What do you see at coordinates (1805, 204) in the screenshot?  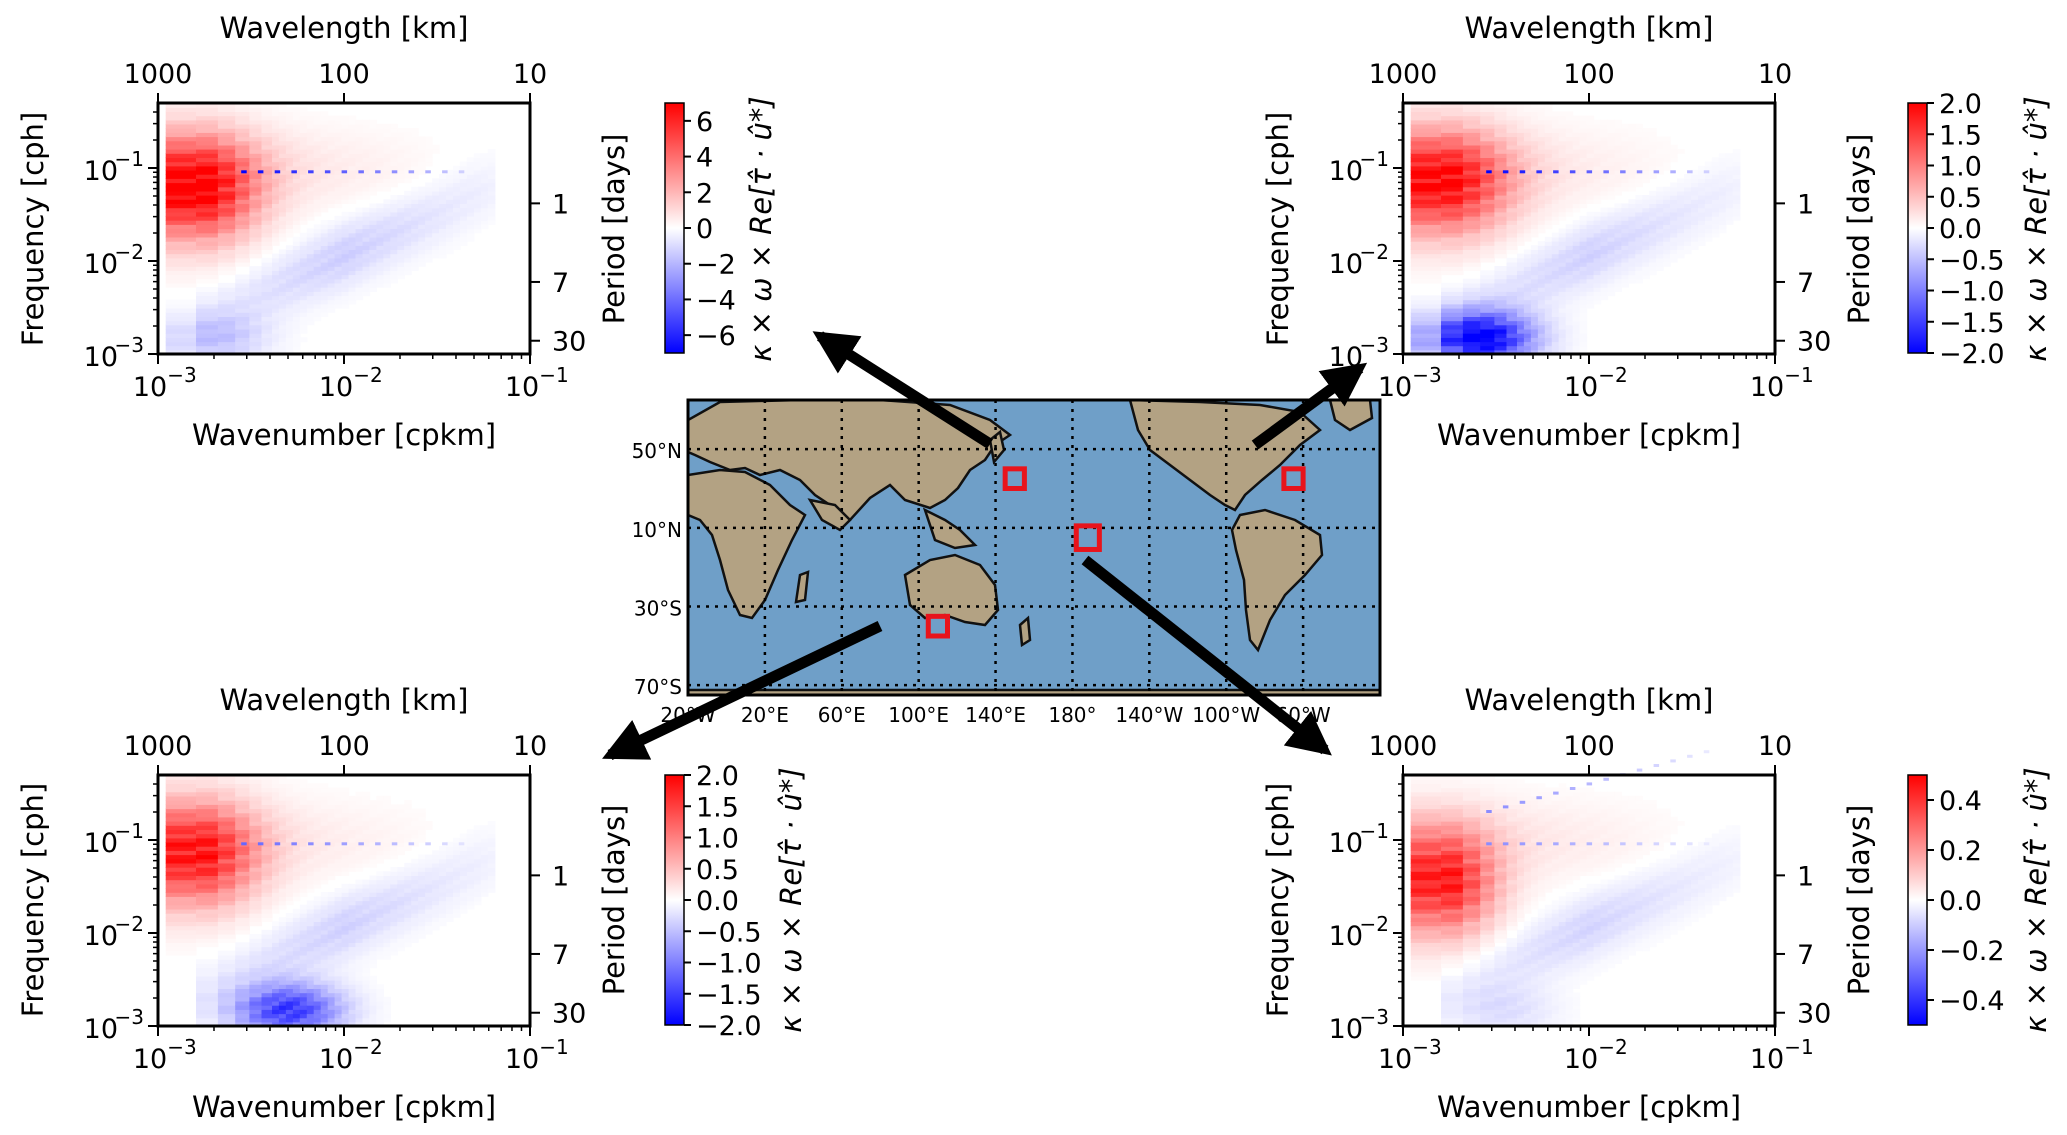 I see `right-tick-label: 1` at bounding box center [1805, 204].